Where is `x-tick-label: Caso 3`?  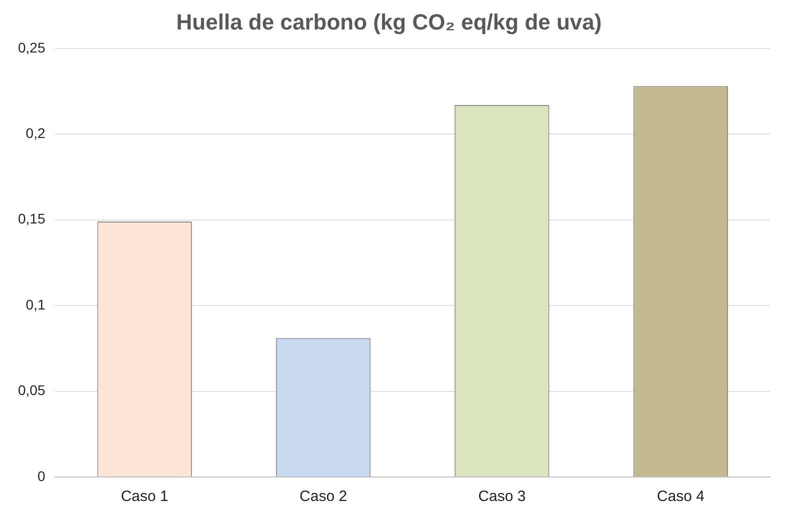 x-tick-label: Caso 3 is located at coordinates (502, 497).